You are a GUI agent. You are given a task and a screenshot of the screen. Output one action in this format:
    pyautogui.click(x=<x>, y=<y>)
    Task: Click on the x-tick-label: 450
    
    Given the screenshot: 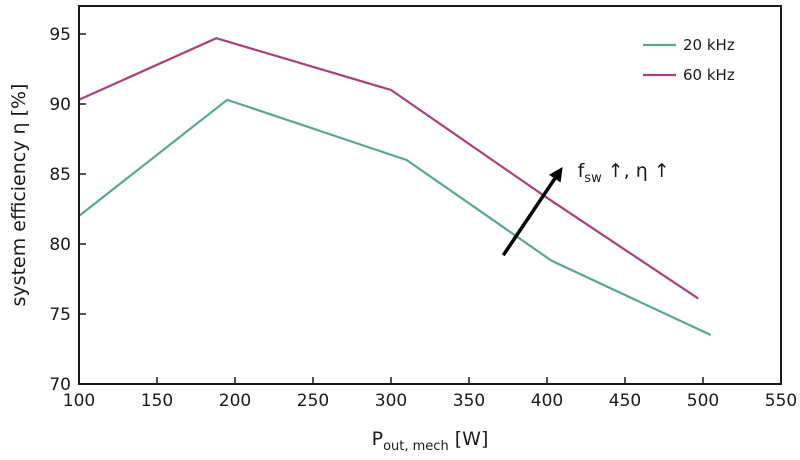 What is the action you would take?
    pyautogui.click(x=625, y=401)
    